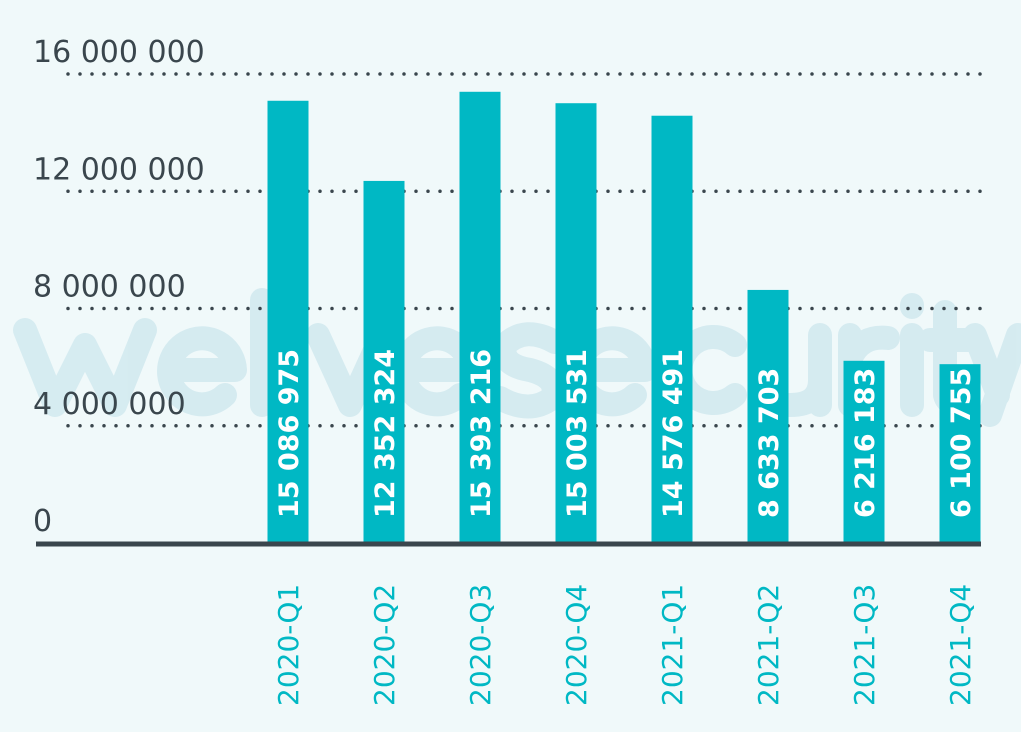 The image size is (1021, 732). Describe the element at coordinates (109, 404) in the screenshot. I see `y-tick-label: 4 000 000` at that location.